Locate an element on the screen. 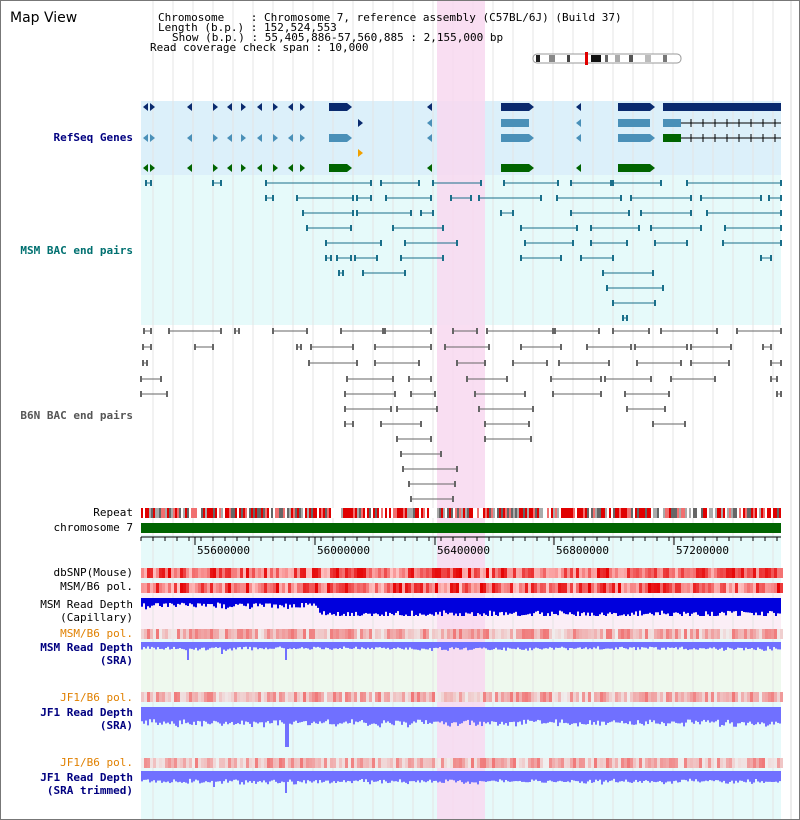 This screenshot has height=820, width=800. strand-arrow is located at coordinates (349, 138).